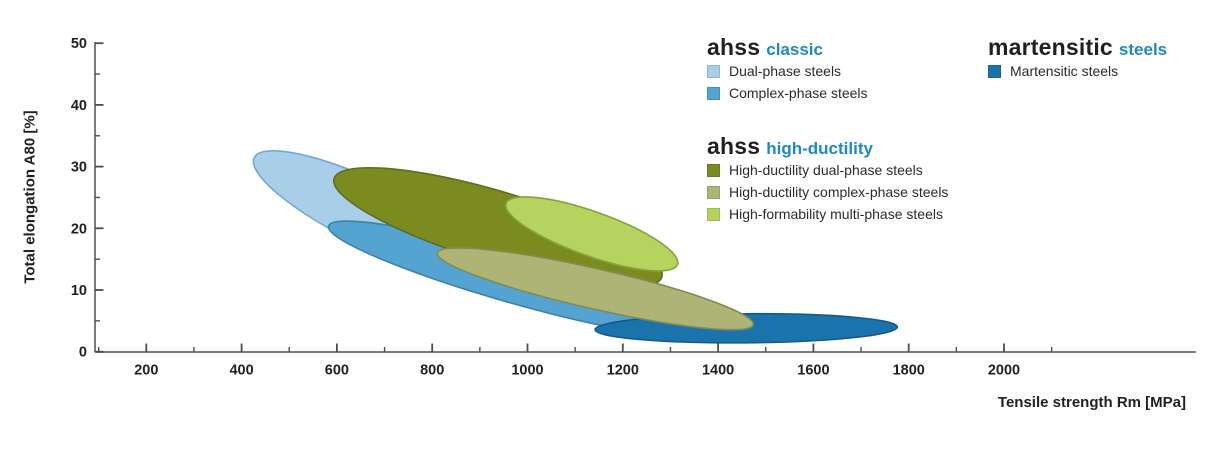 This screenshot has height=455, width=1219. I want to click on legend-title-accent: high-ductility, so click(819, 148).